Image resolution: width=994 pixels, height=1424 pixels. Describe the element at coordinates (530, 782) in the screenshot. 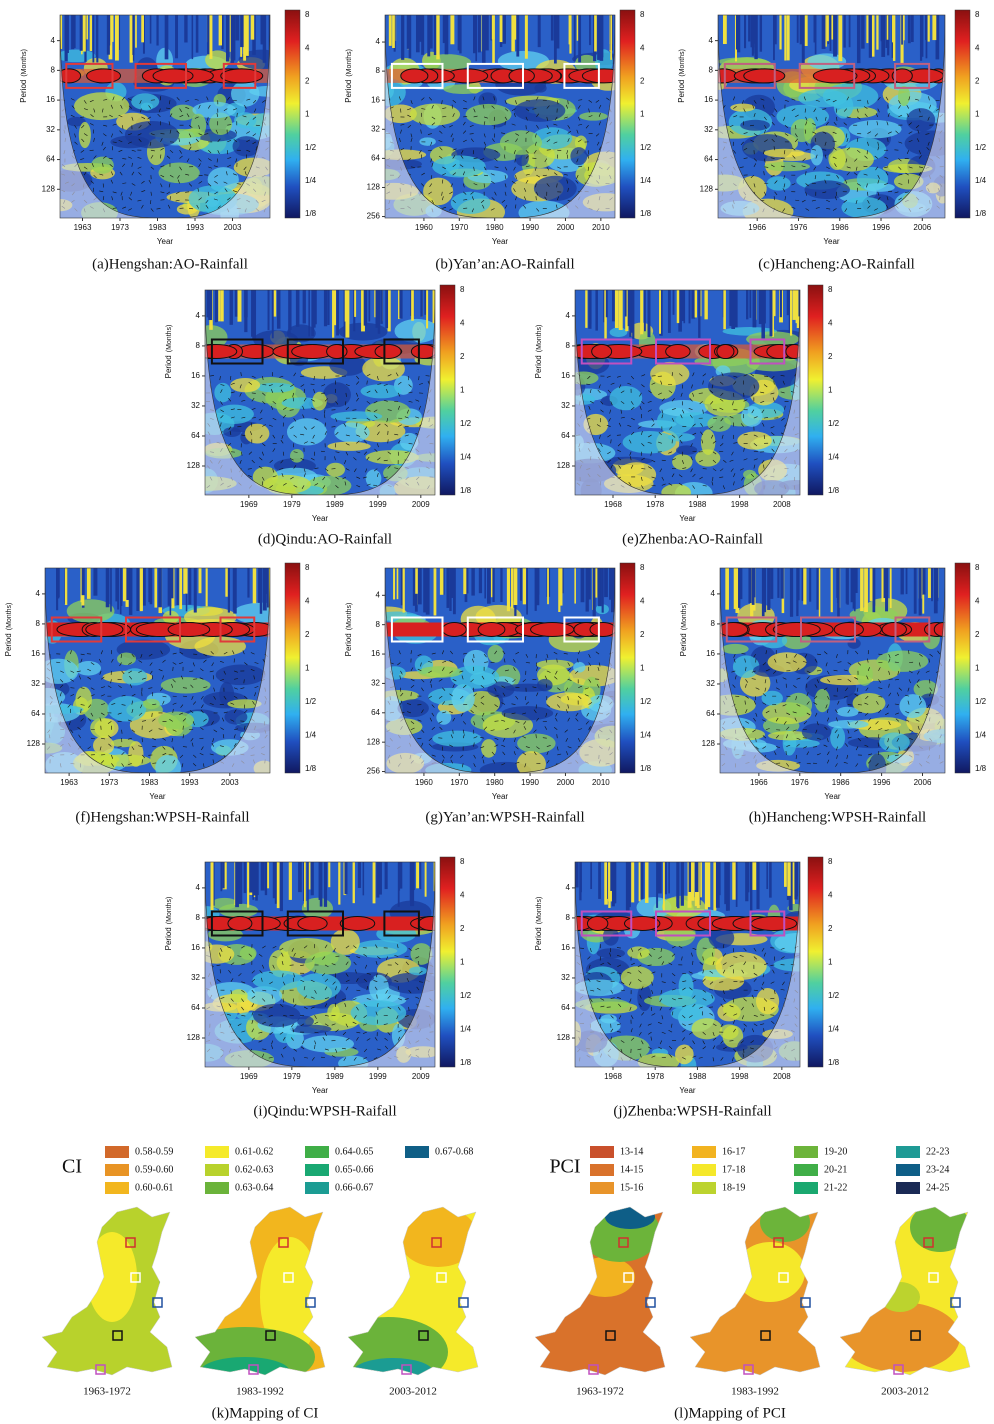

I see `x-tick-label: 1990` at that location.